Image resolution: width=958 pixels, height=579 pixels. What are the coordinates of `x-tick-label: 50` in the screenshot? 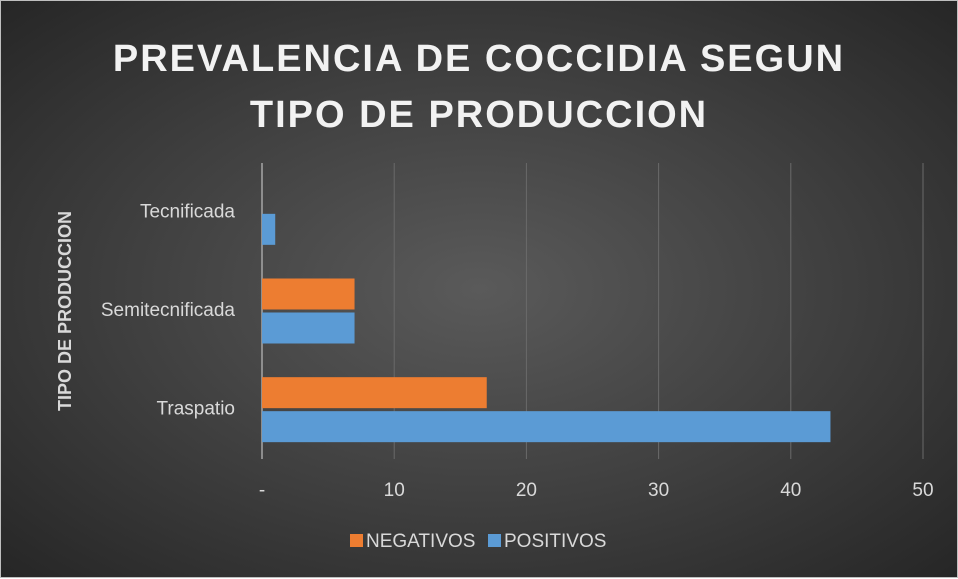 It's located at (922, 490).